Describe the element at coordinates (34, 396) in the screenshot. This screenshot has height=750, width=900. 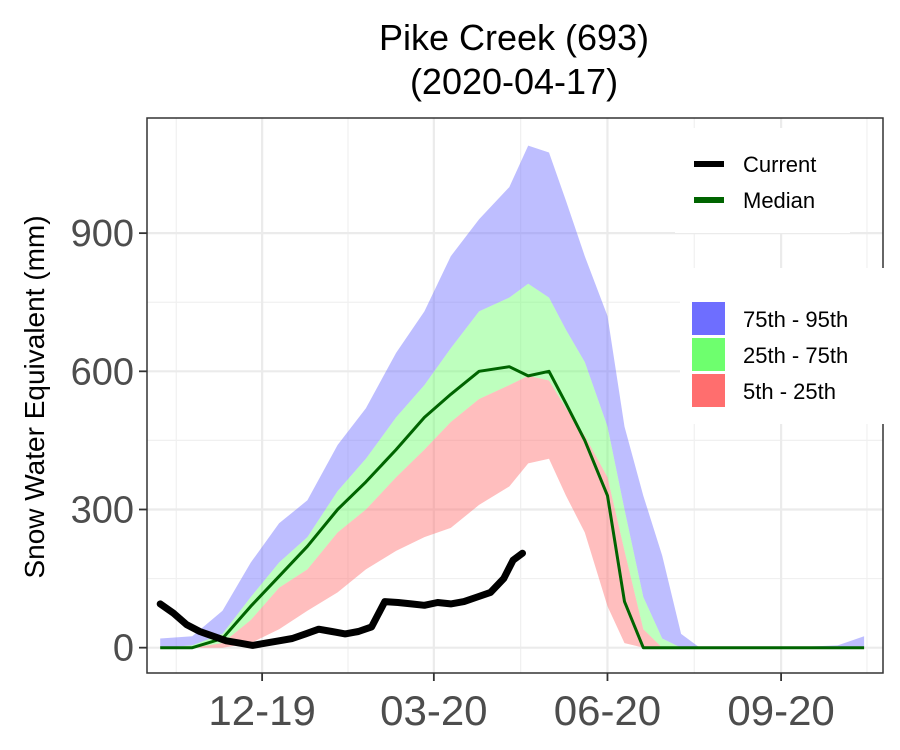
I see `y-axis-label: Snow Water Equivalent (mm)` at that location.